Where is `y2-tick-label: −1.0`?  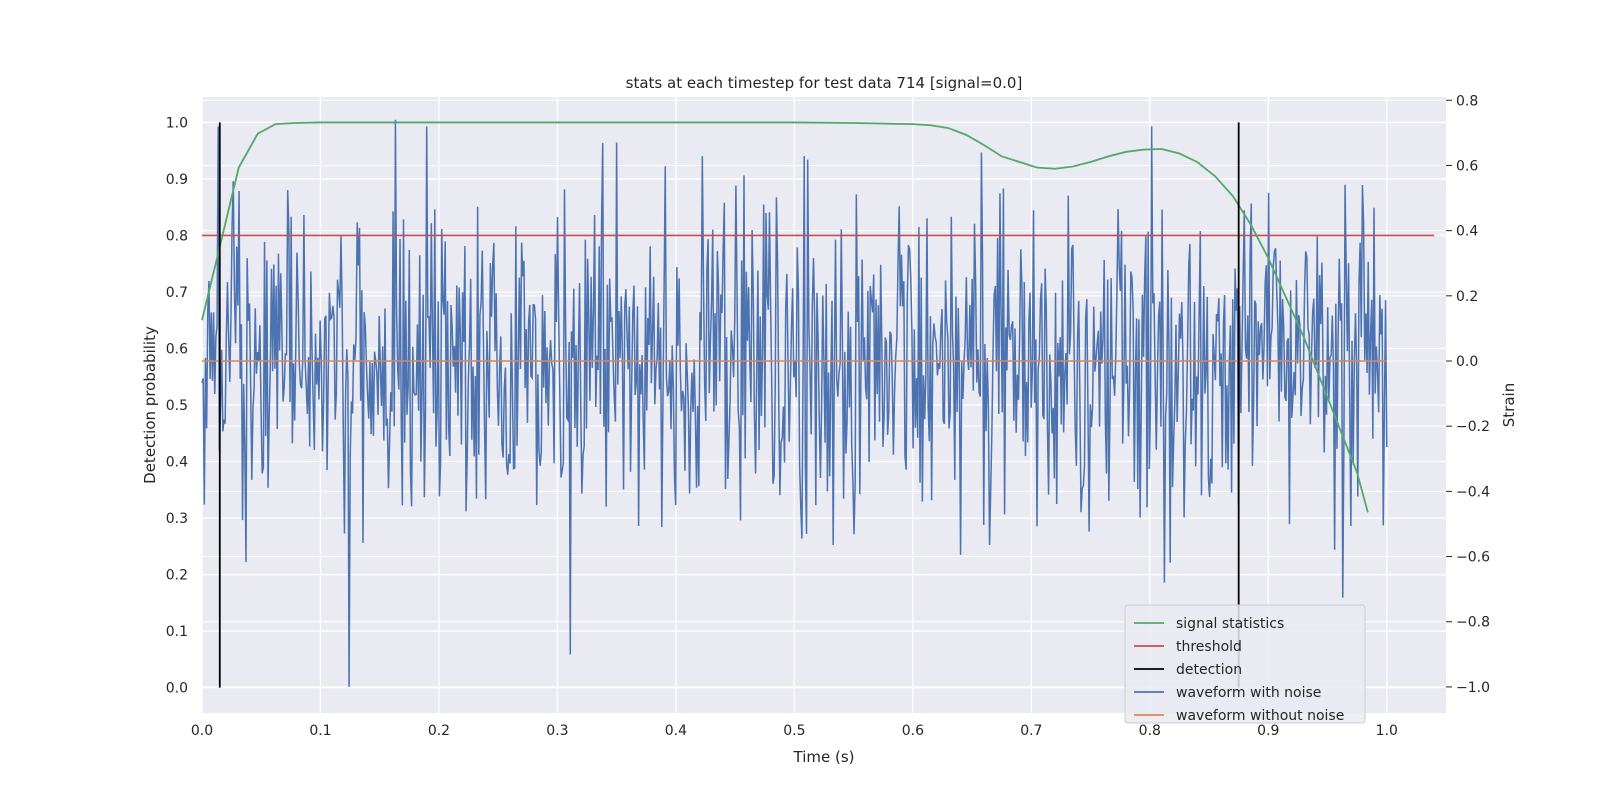 y2-tick-label: −1.0 is located at coordinates (1473, 688).